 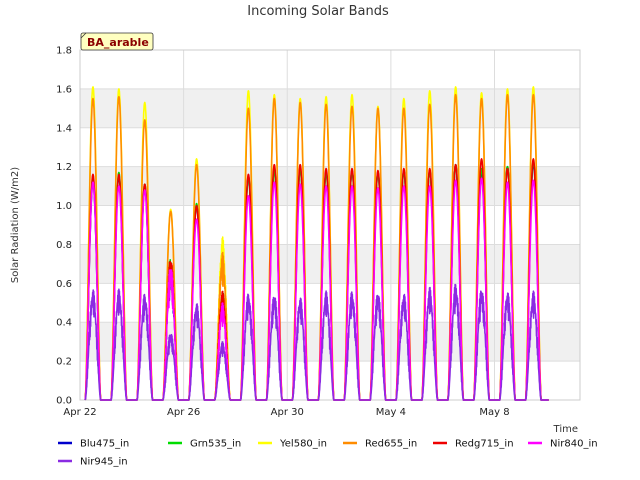 What do you see at coordinates (104, 462) in the screenshot?
I see `legend-entry-nir945_in: Nir945_in` at bounding box center [104, 462].